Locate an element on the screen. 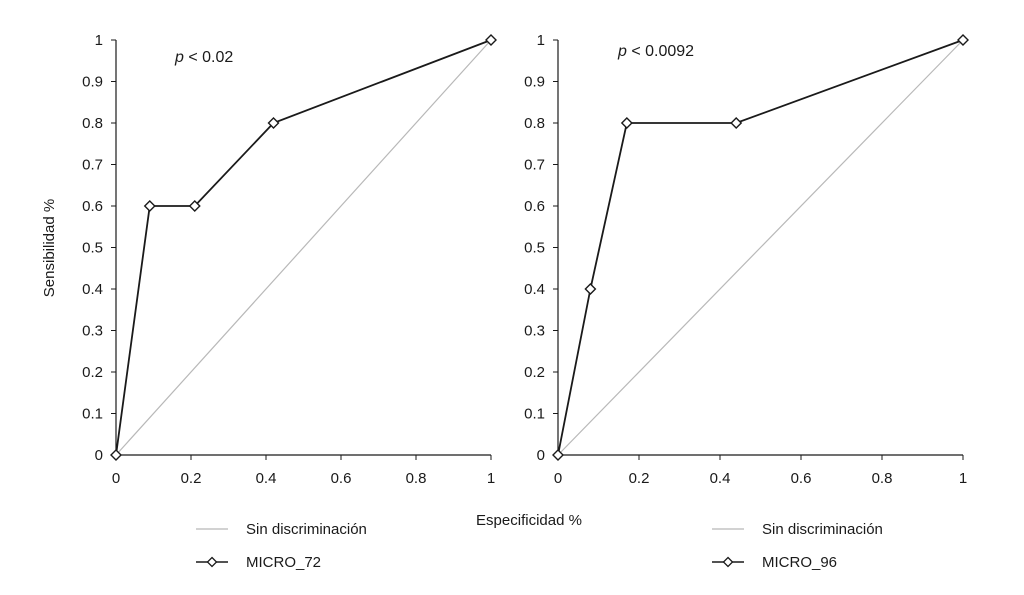  legend-label: MICRO_96 is located at coordinates (799, 562).